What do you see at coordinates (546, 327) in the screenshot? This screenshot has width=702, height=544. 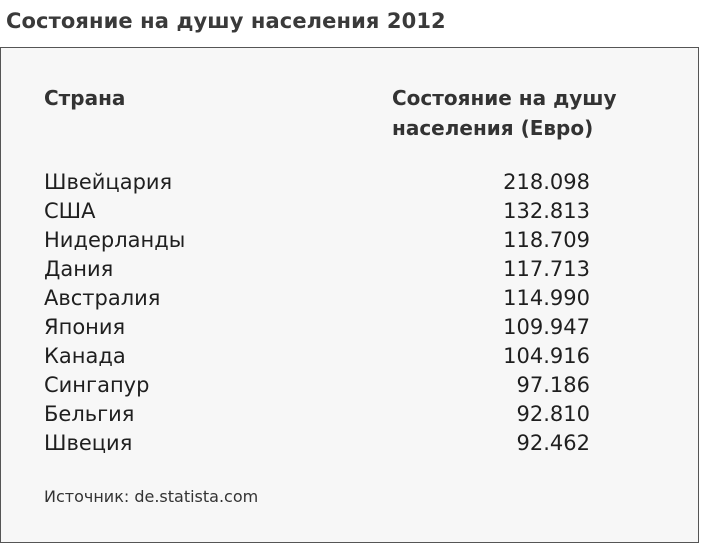 I see `wealth-value: 109.947` at bounding box center [546, 327].